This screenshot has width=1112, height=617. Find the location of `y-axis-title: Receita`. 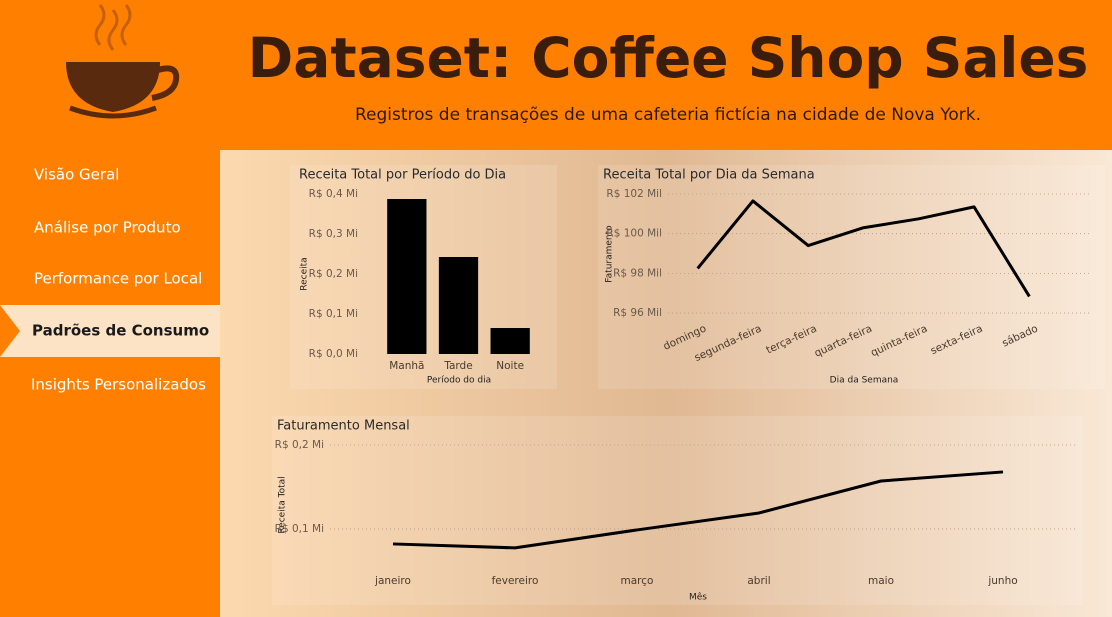

y-axis-title: Receita is located at coordinates (305, 273).